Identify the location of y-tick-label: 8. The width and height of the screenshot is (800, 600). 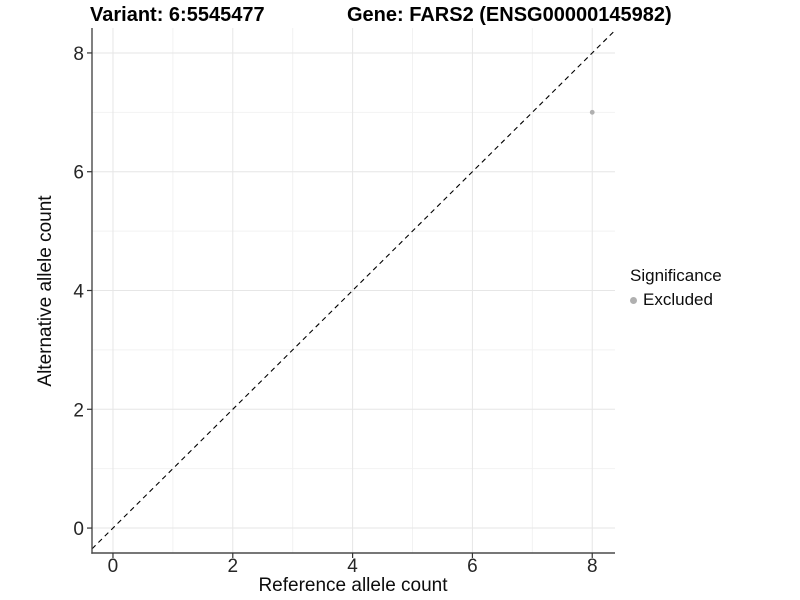
(78, 54).